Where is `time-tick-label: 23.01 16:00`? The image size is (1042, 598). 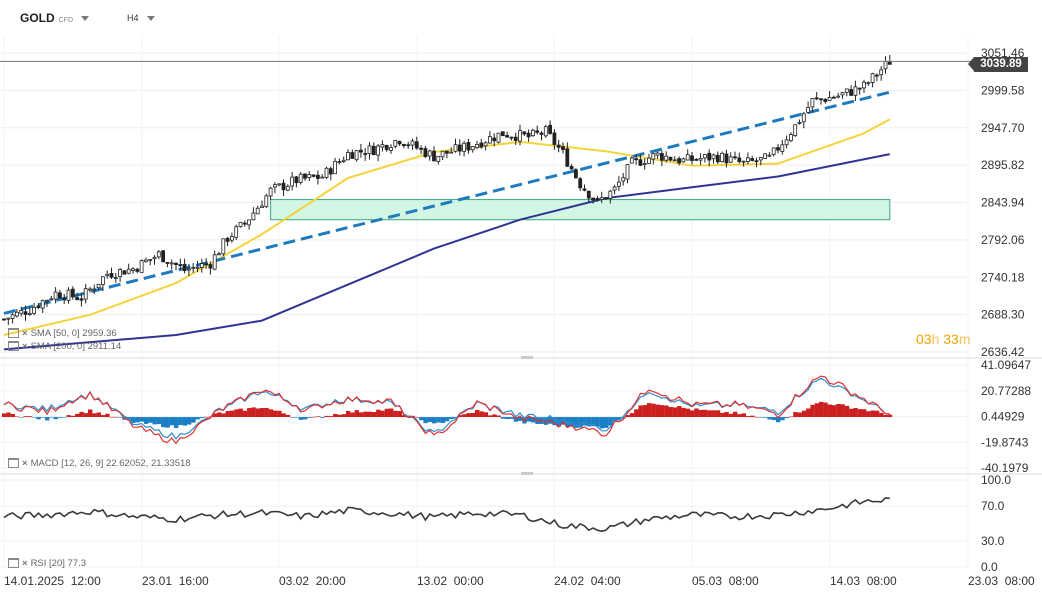 time-tick-label: 23.01 16:00 is located at coordinates (175, 581).